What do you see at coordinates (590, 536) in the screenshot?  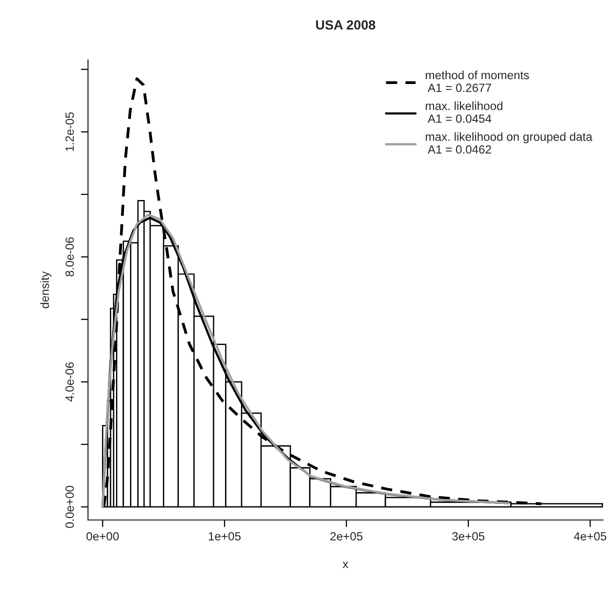 I see `x-tick-label: 4e+05` at bounding box center [590, 536].